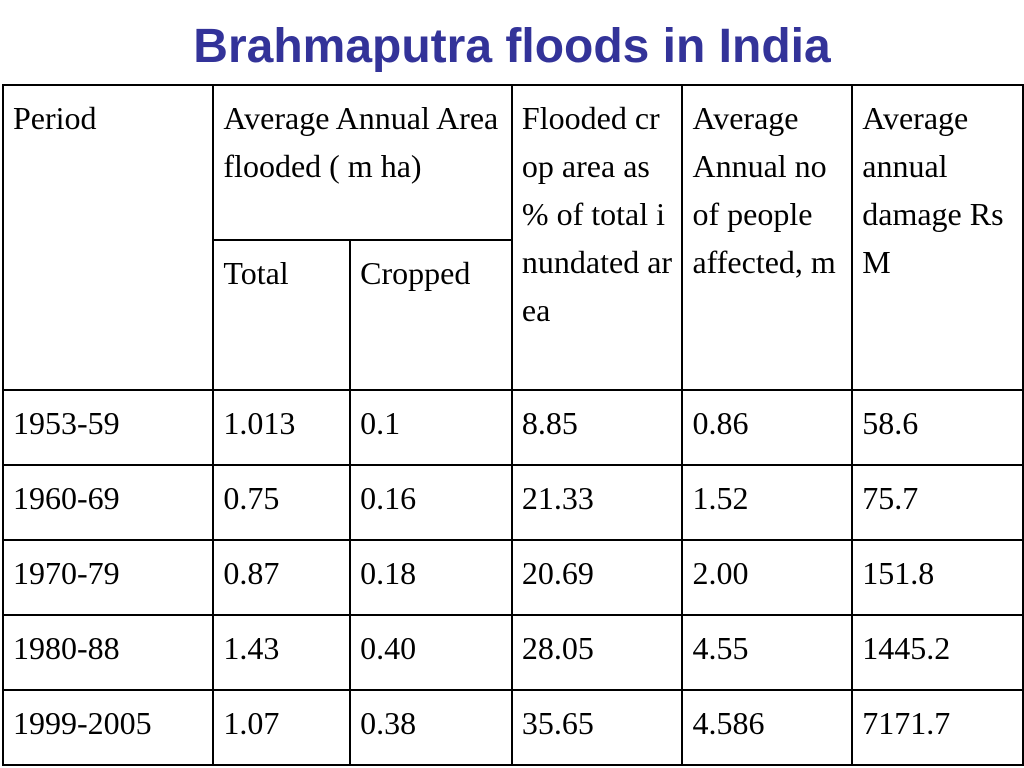 The width and height of the screenshot is (1024, 768). Describe the element at coordinates (282, 427) in the screenshot. I see `cell-total: 1.013` at that location.